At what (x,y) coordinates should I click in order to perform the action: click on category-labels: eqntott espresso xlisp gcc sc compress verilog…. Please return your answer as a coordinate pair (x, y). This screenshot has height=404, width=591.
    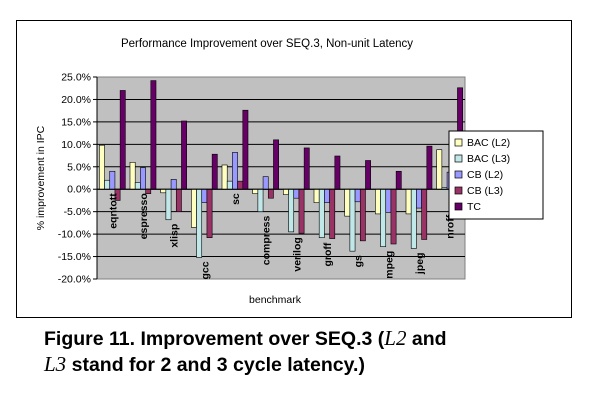
    Looking at the image, I should click on (281, 236).